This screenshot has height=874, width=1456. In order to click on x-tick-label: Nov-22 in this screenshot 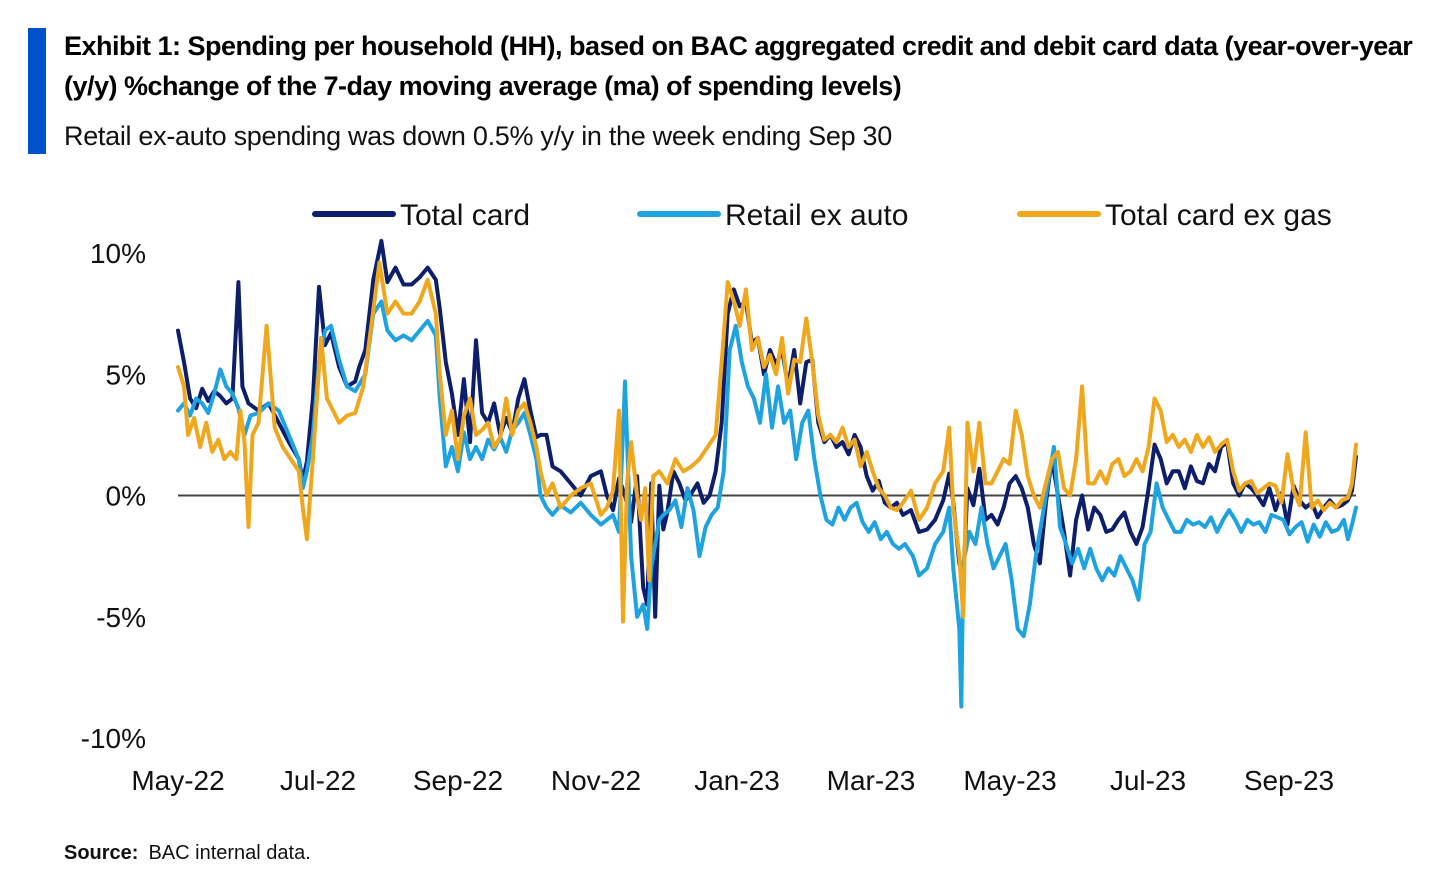, I will do `click(596, 780)`.